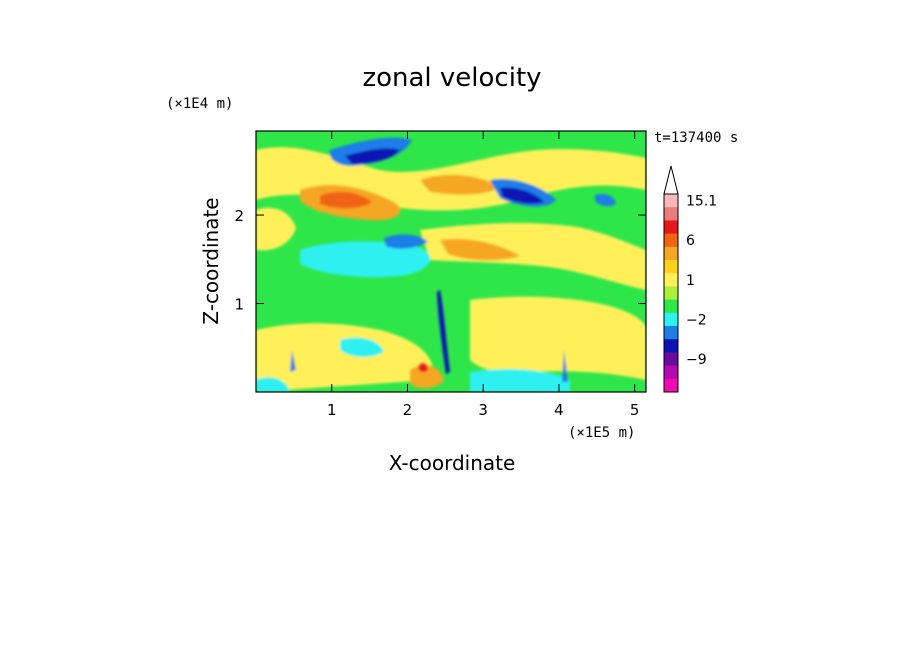 The height and width of the screenshot is (654, 904). What do you see at coordinates (423, 367) in the screenshot?
I see `feature-red-small` at bounding box center [423, 367].